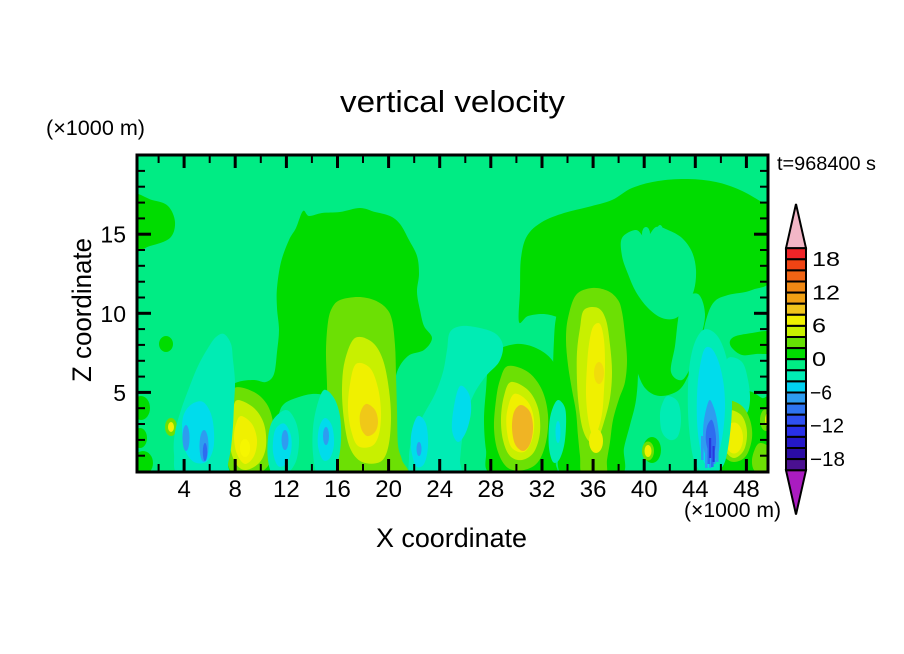 The image size is (904, 654). Describe the element at coordinates (826, 164) in the screenshot. I see `svg-text: t=968400 s` at that location.